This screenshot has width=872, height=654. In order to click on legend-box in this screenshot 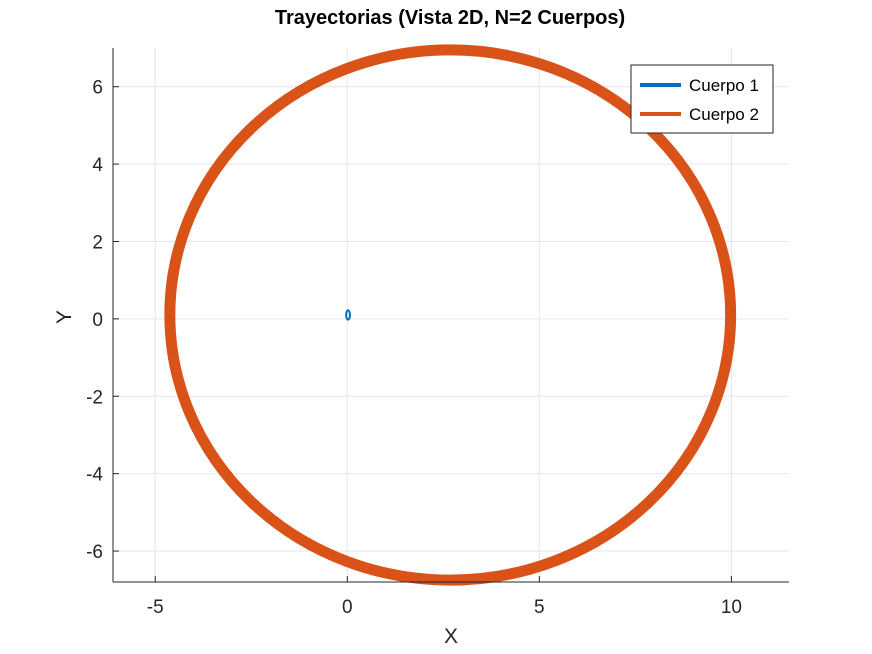, I will do `click(702, 99)`.